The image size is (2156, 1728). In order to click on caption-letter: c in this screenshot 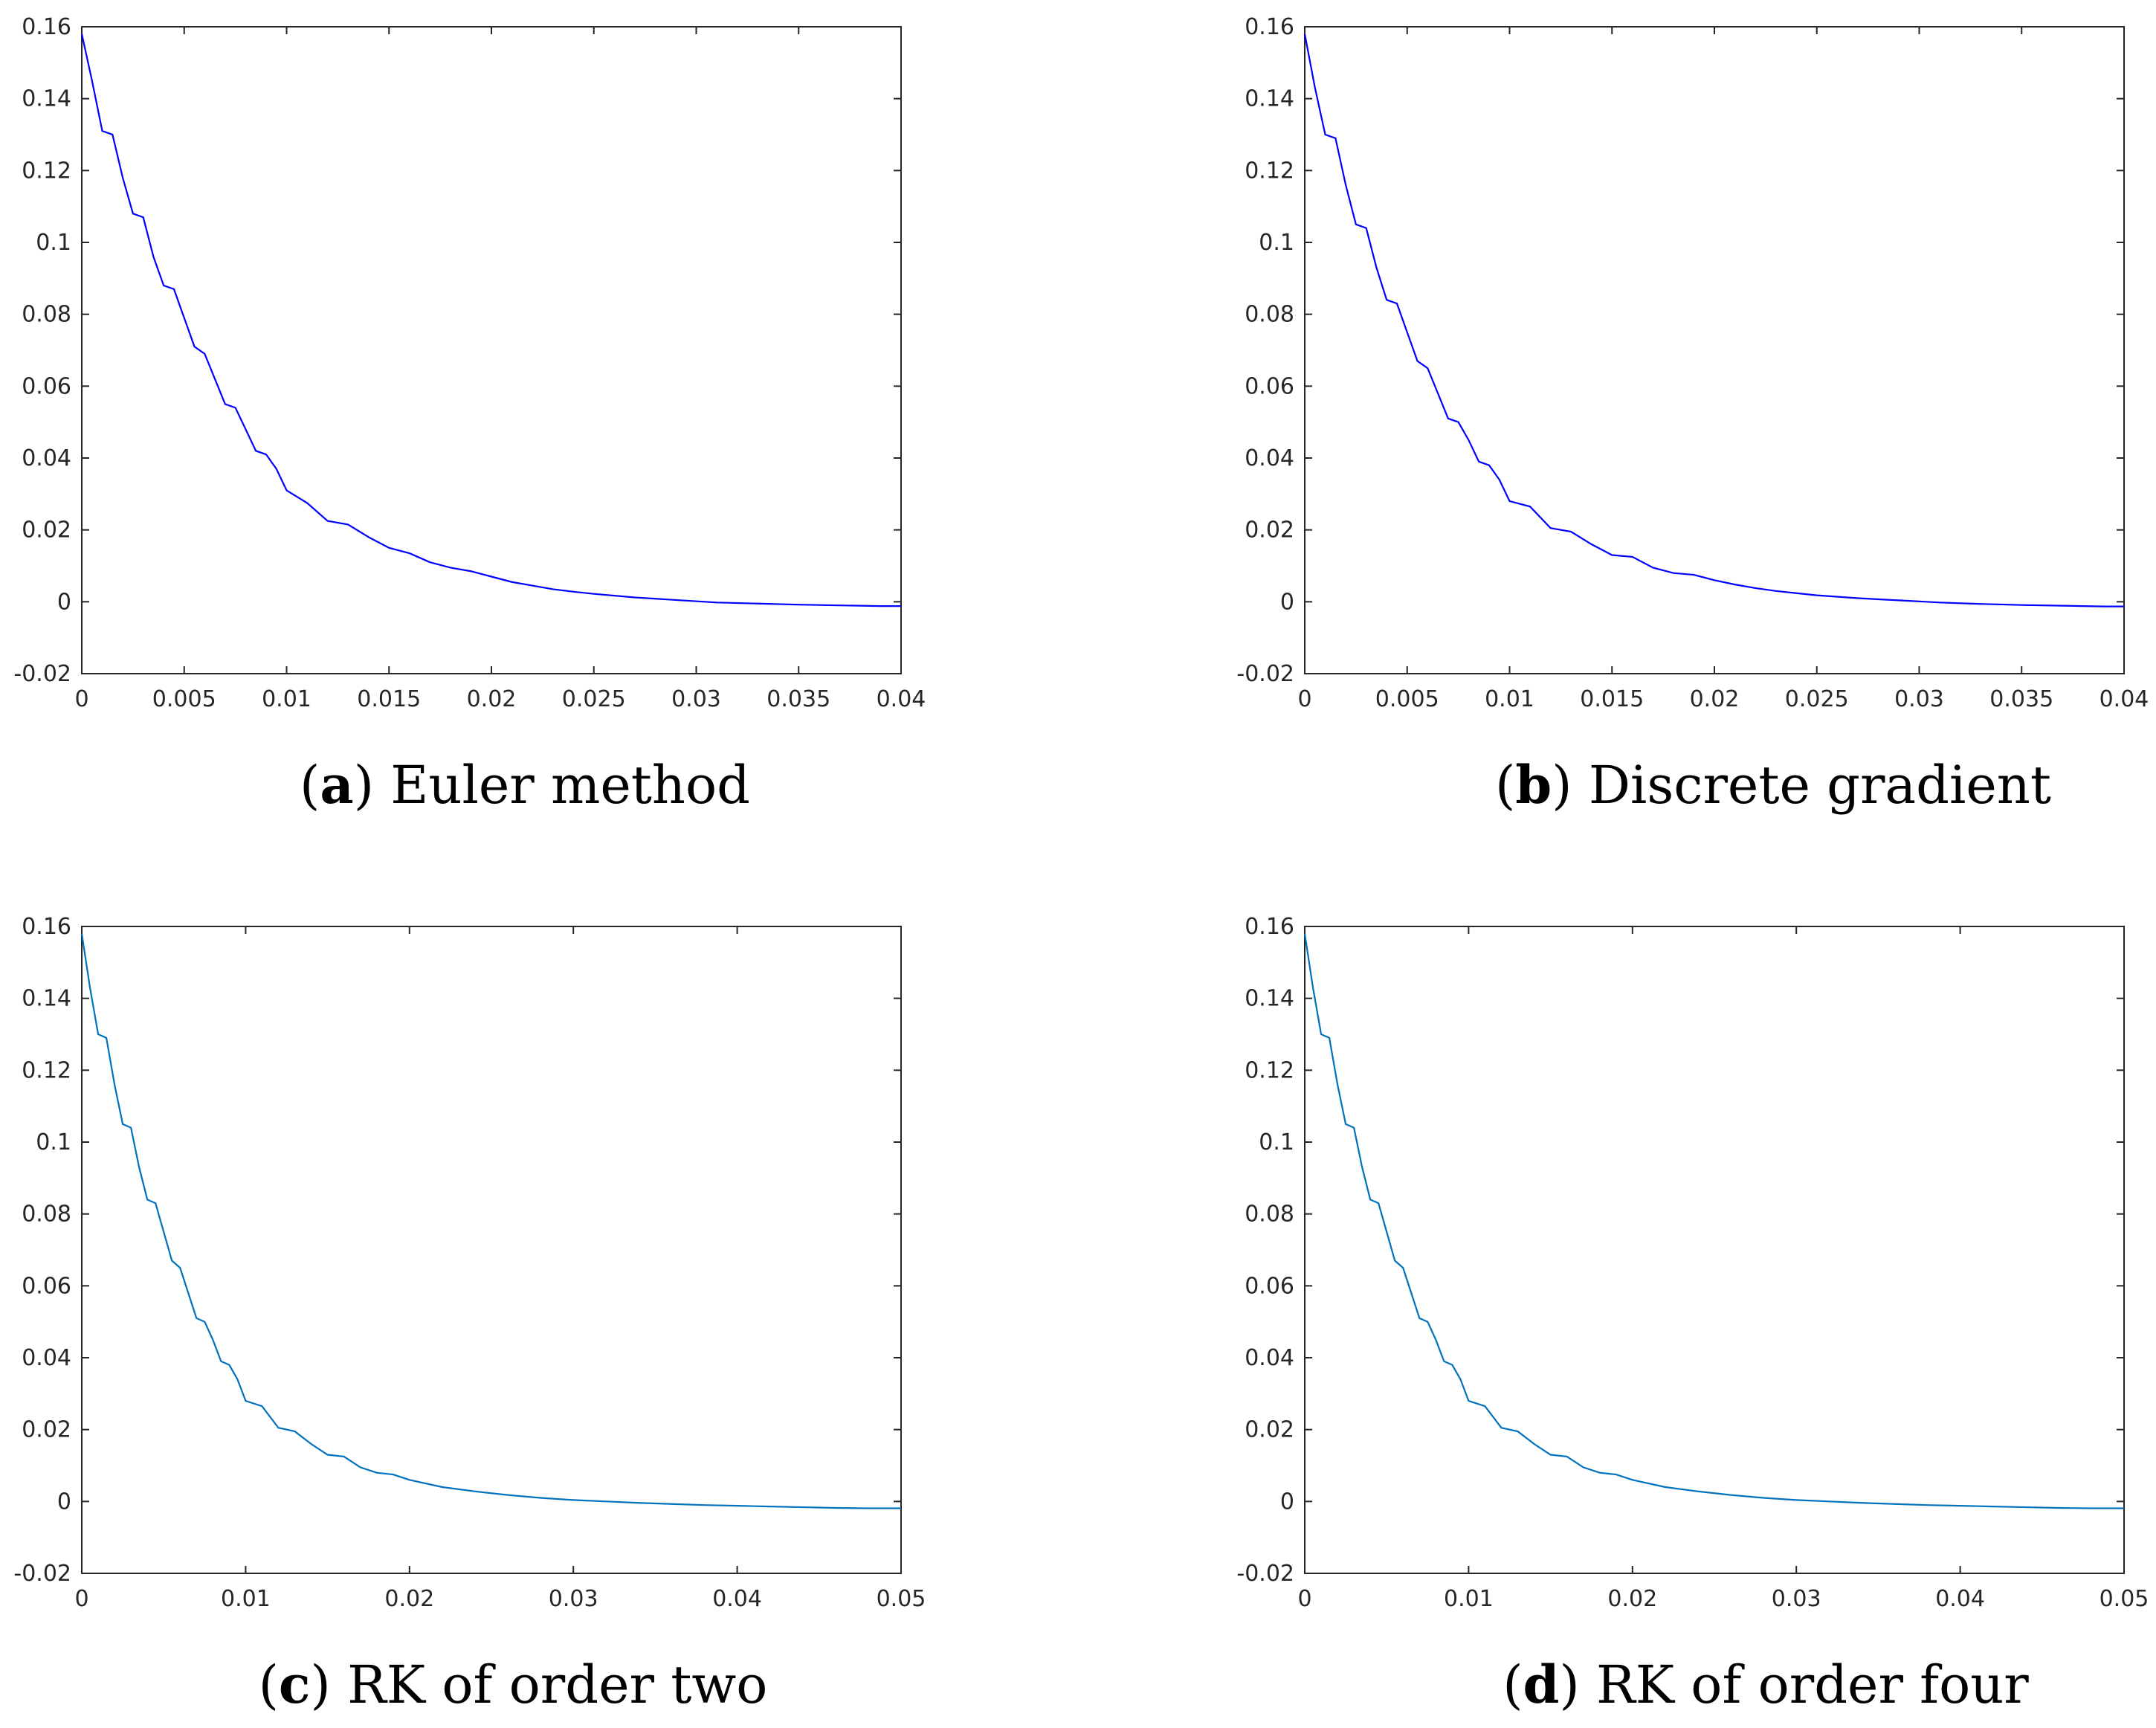, I will do `click(295, 1684)`.